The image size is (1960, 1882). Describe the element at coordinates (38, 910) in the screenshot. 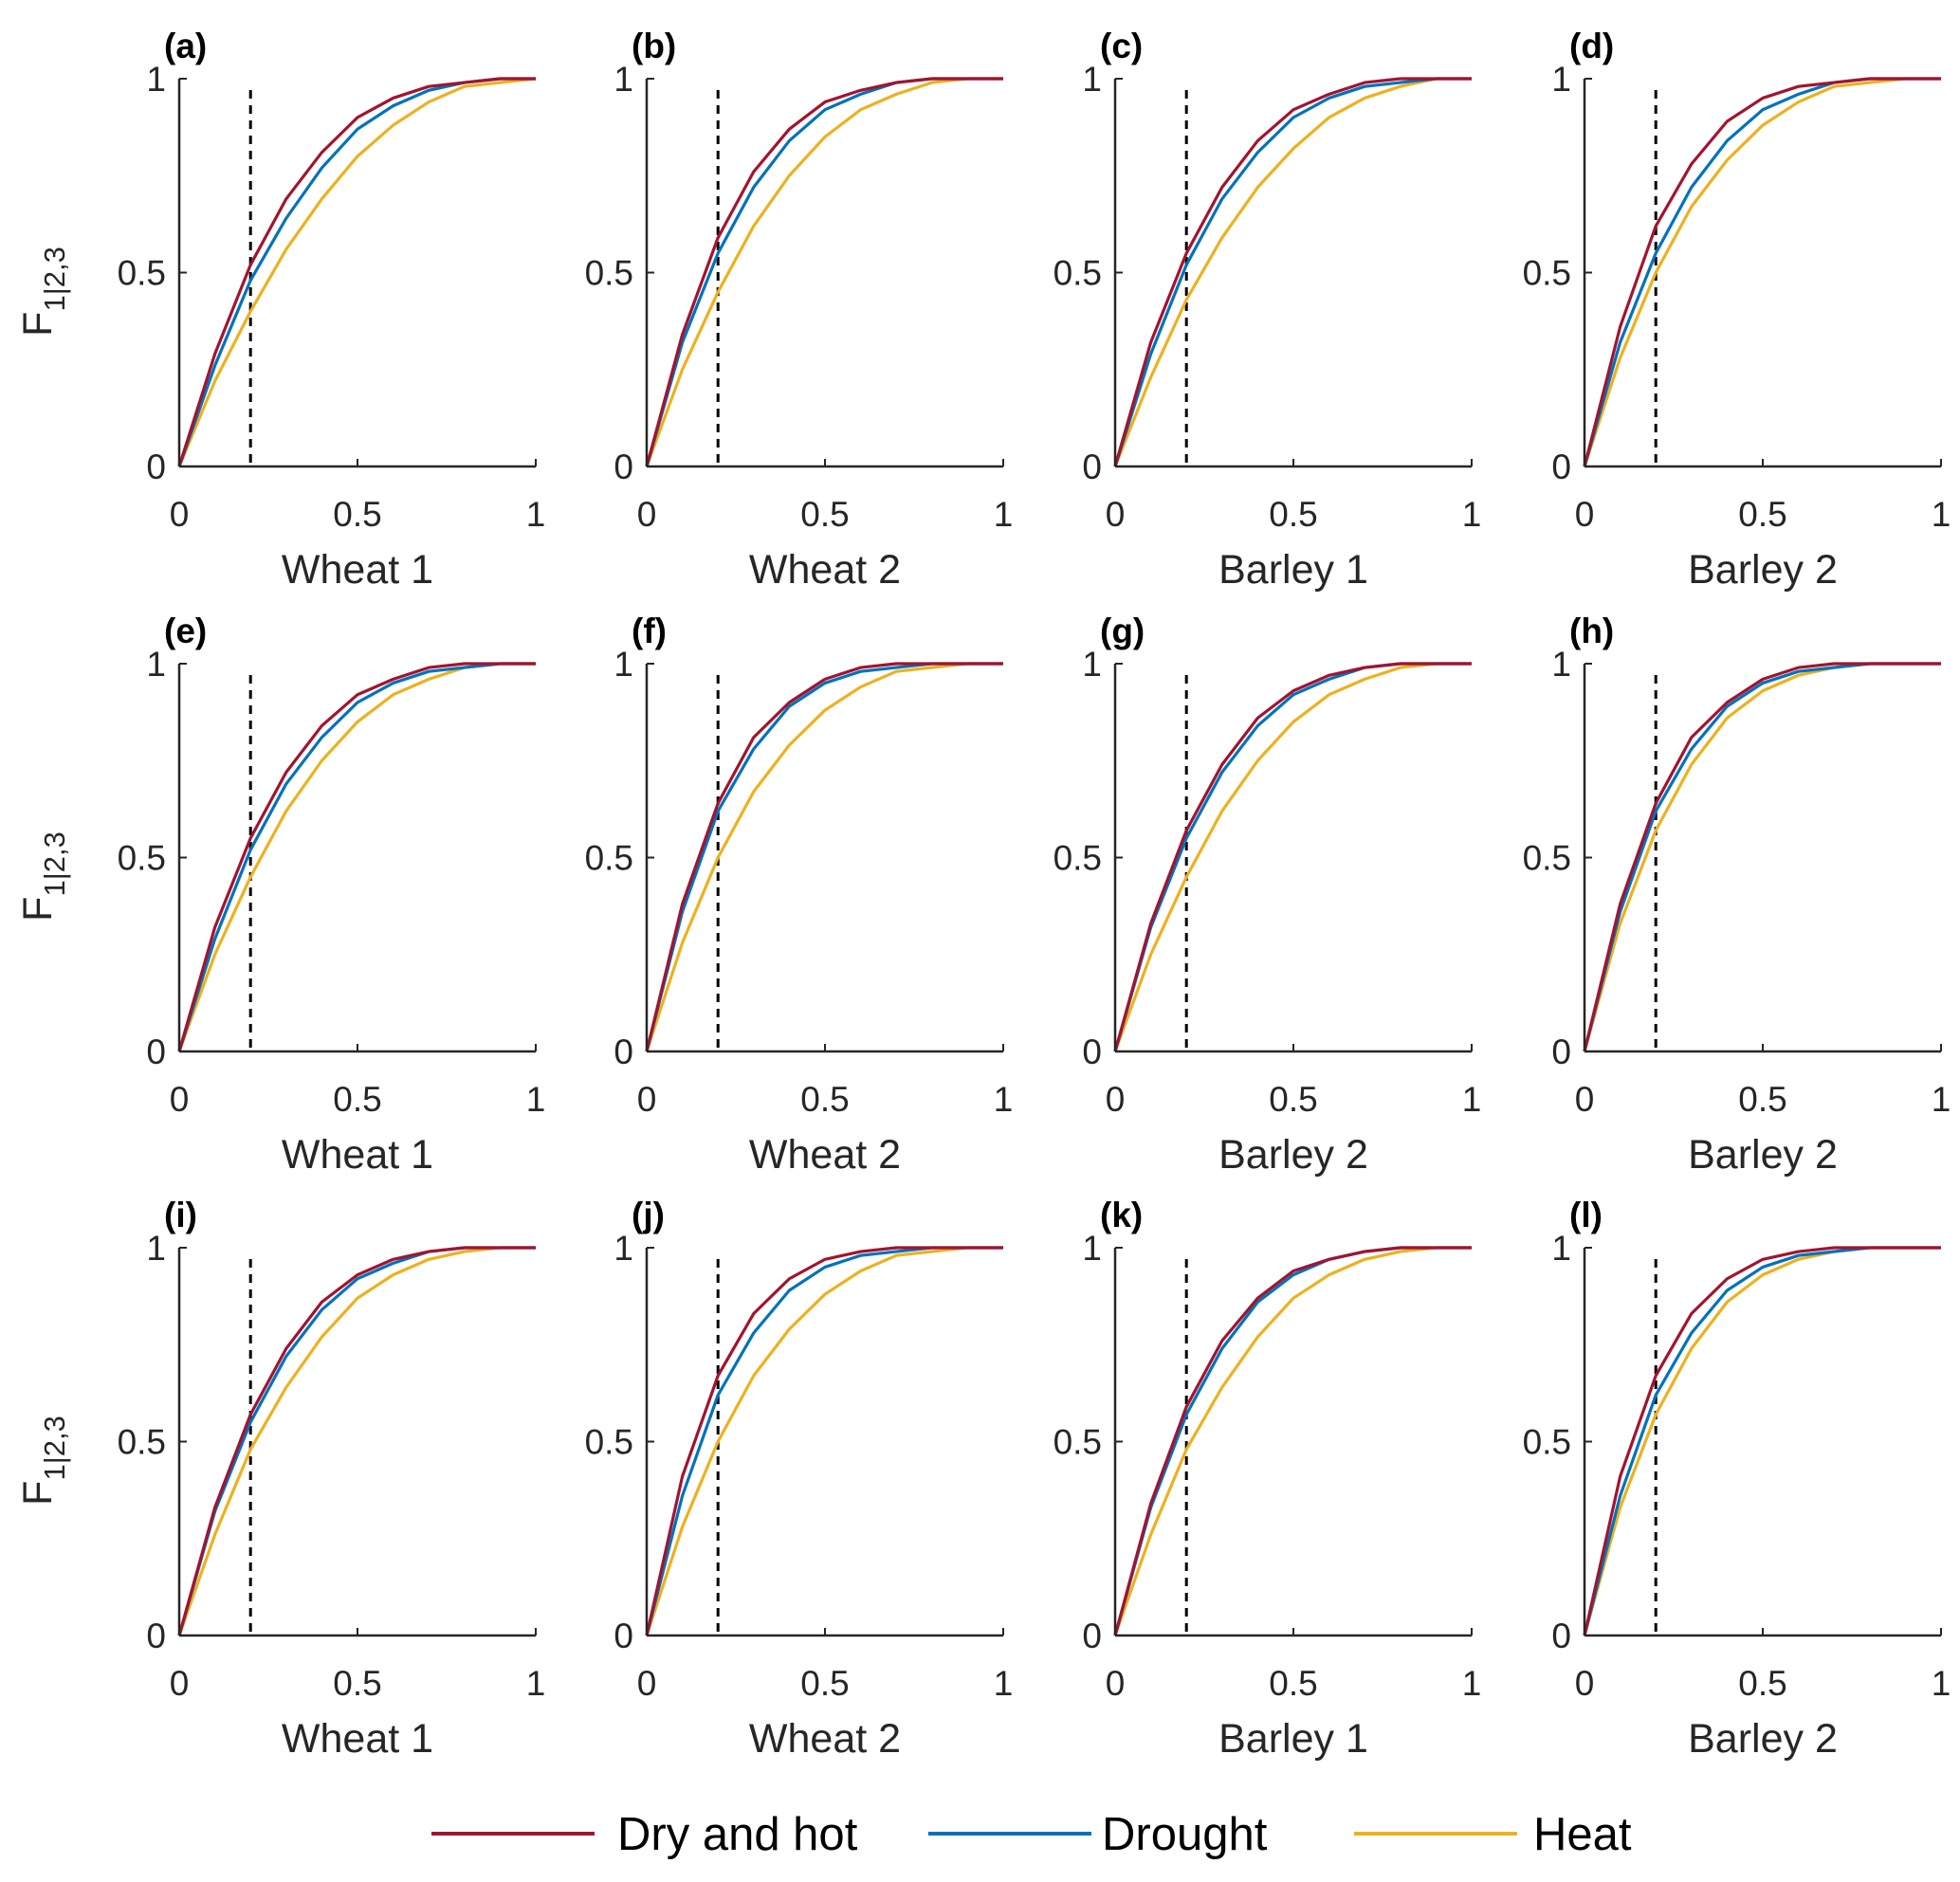

I see `y-axis-label-main: F` at that location.